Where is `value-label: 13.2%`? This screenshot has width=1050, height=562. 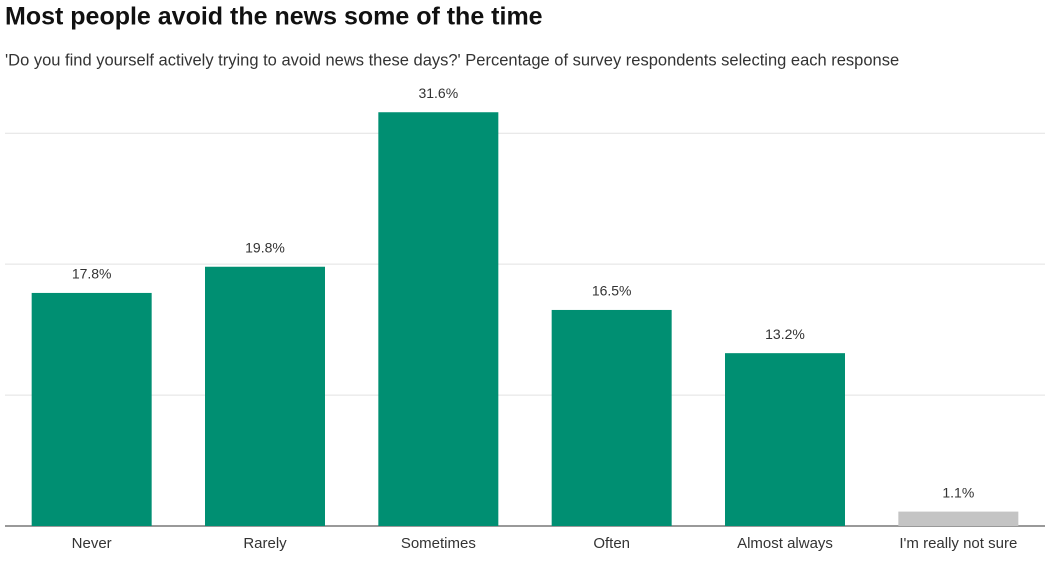
value-label: 13.2% is located at coordinates (785, 334).